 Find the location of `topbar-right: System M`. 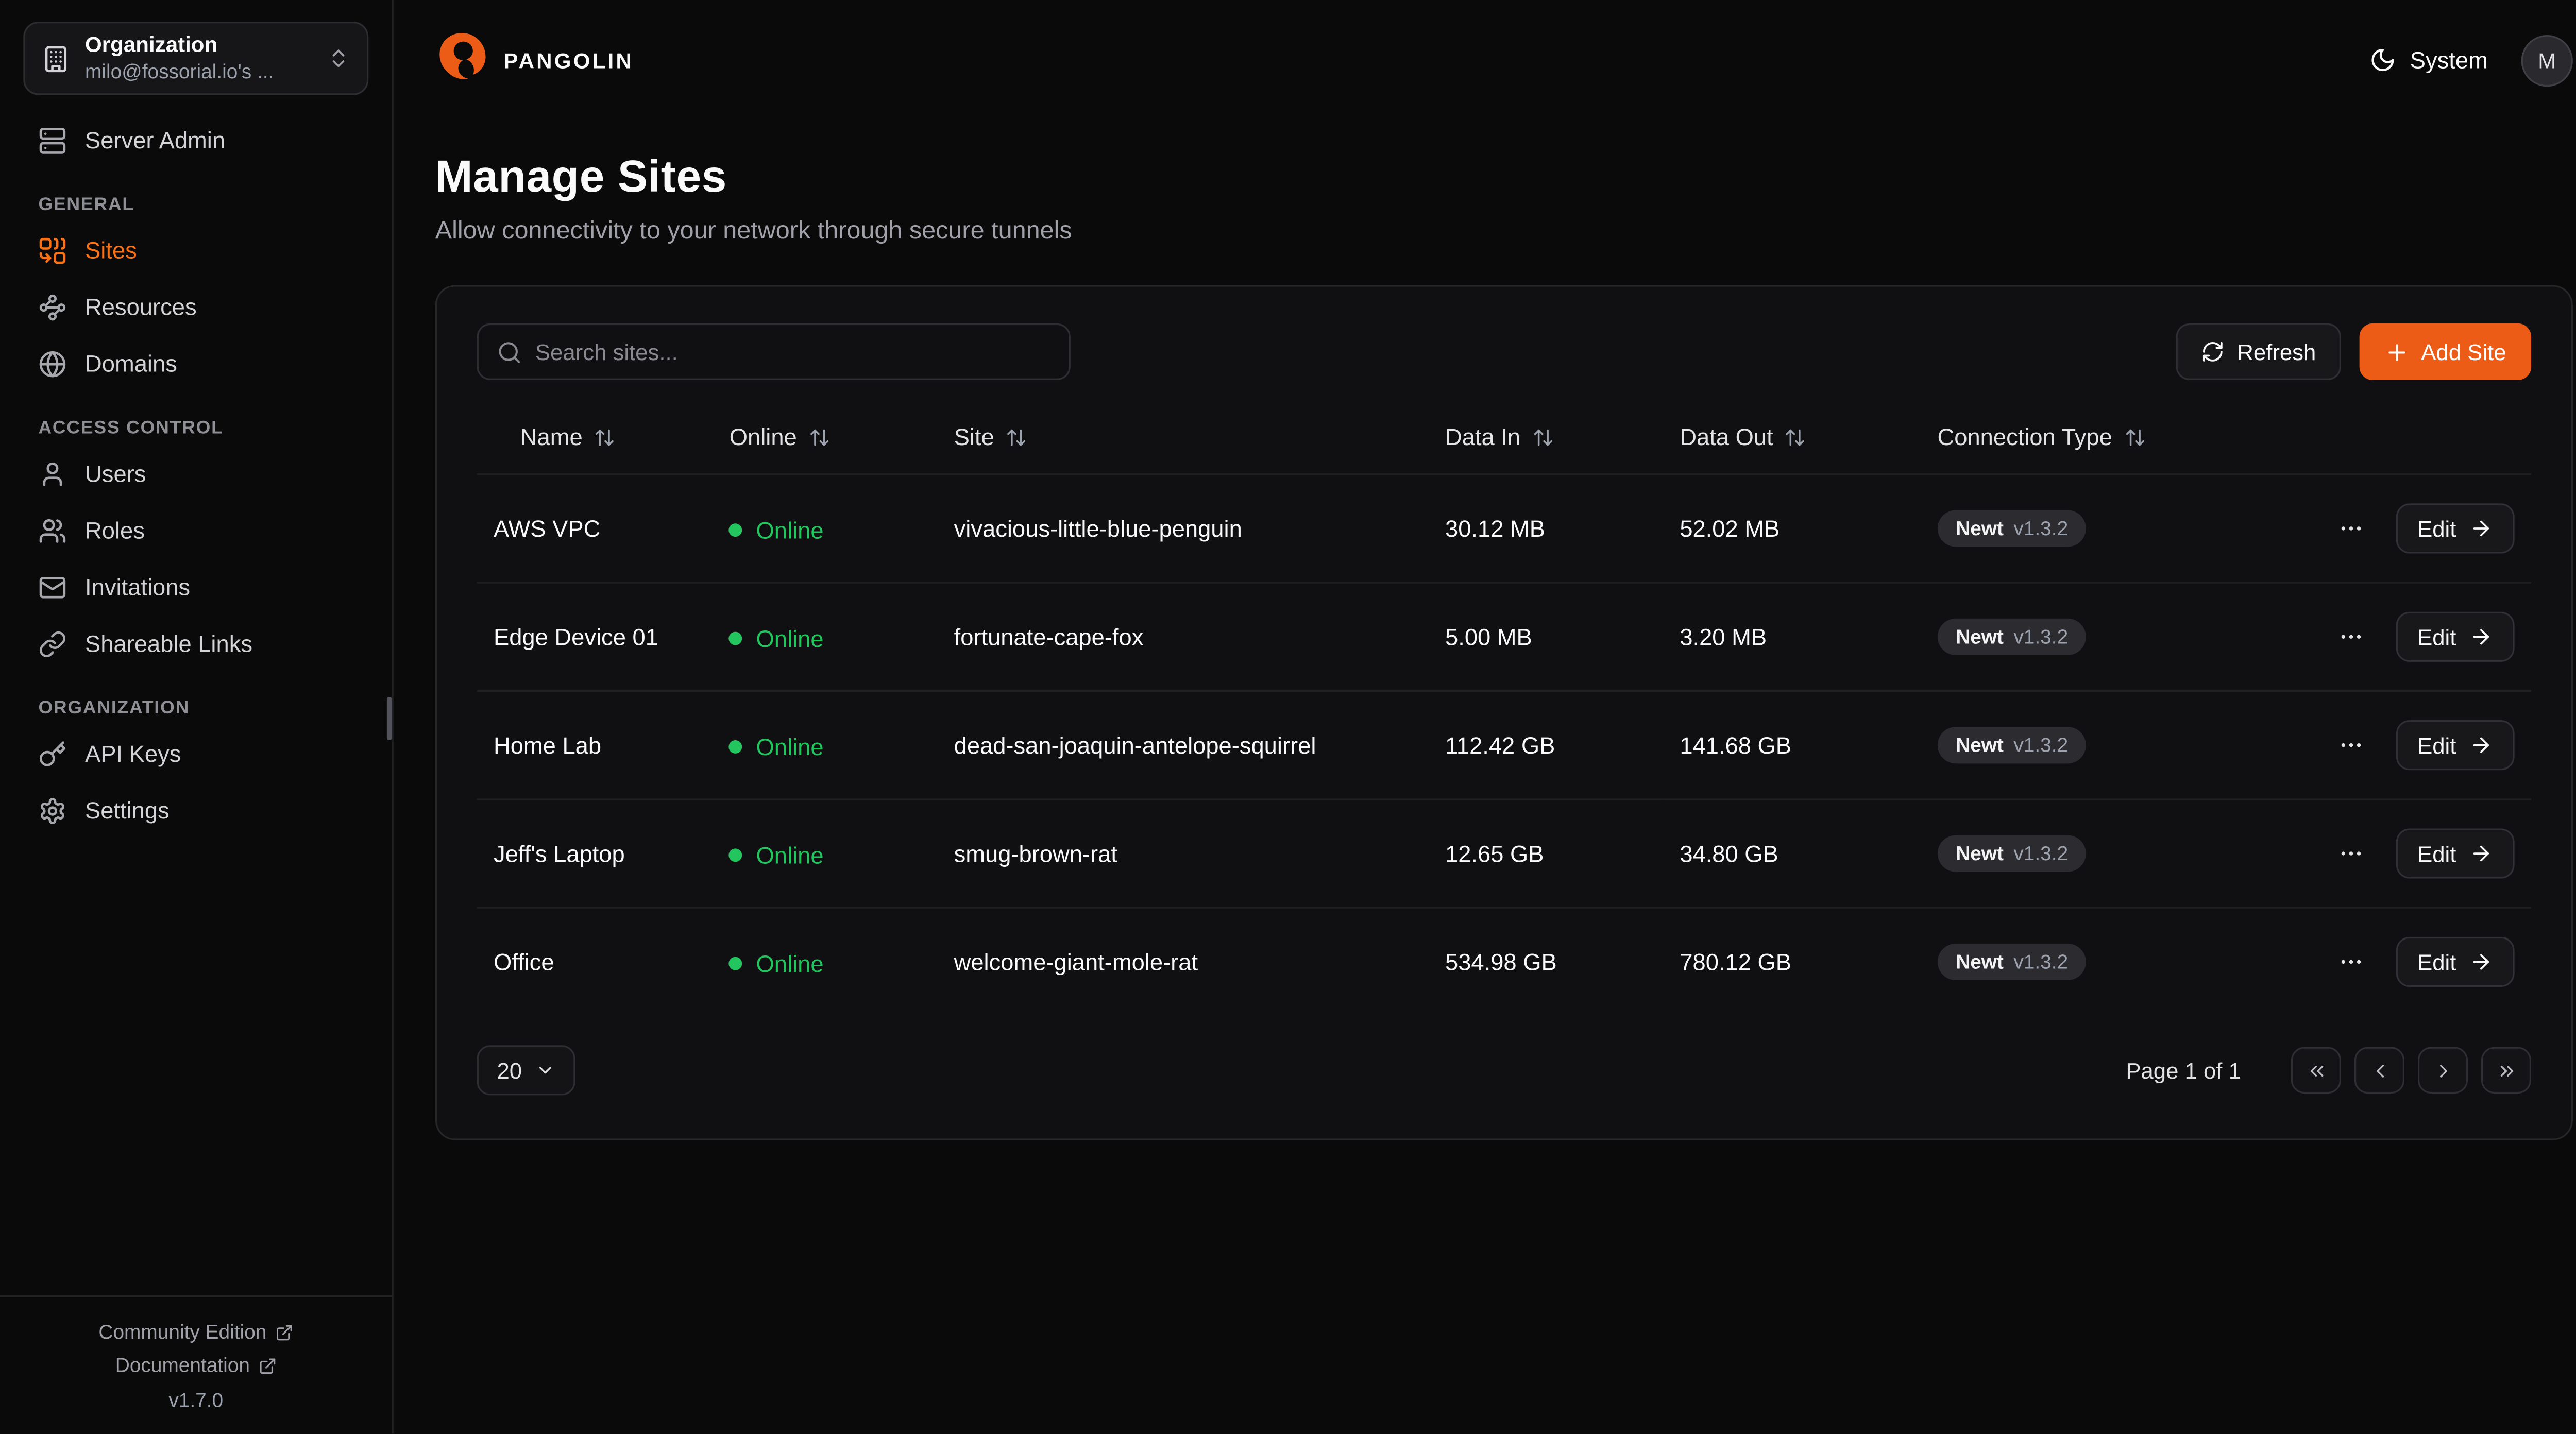

topbar-right: System M is located at coordinates (2471, 60).